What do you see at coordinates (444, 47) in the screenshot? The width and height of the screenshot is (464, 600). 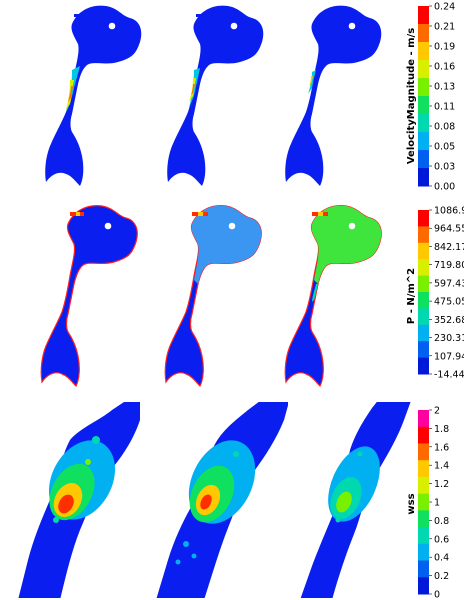 I see `colorbar-tick-label: 0.19` at bounding box center [444, 47].